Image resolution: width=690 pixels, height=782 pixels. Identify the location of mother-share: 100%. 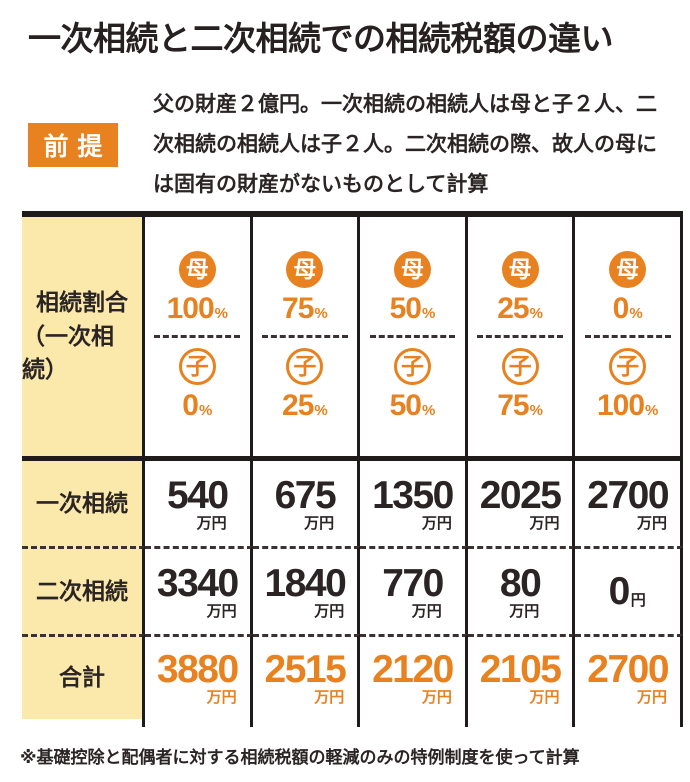
(197, 309).